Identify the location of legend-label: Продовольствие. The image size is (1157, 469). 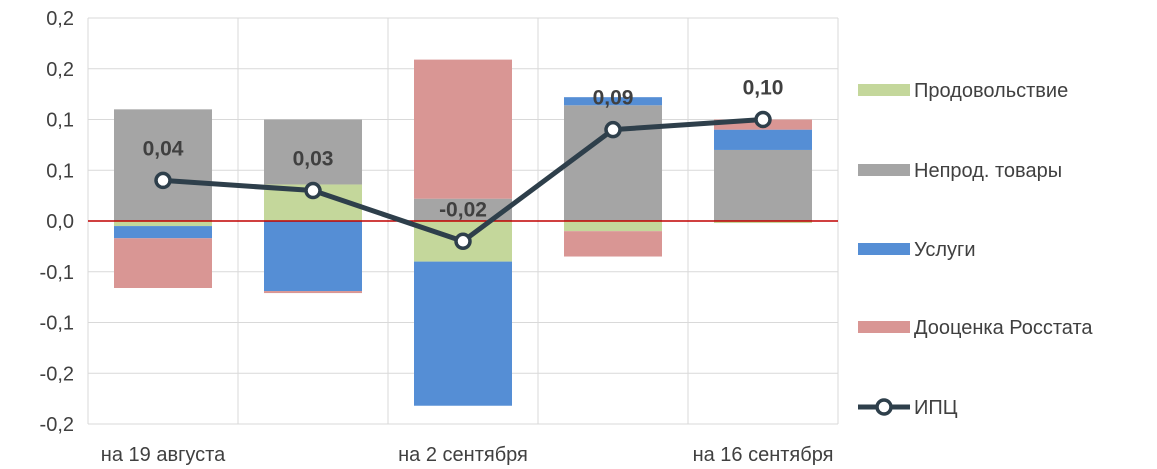
(991, 91).